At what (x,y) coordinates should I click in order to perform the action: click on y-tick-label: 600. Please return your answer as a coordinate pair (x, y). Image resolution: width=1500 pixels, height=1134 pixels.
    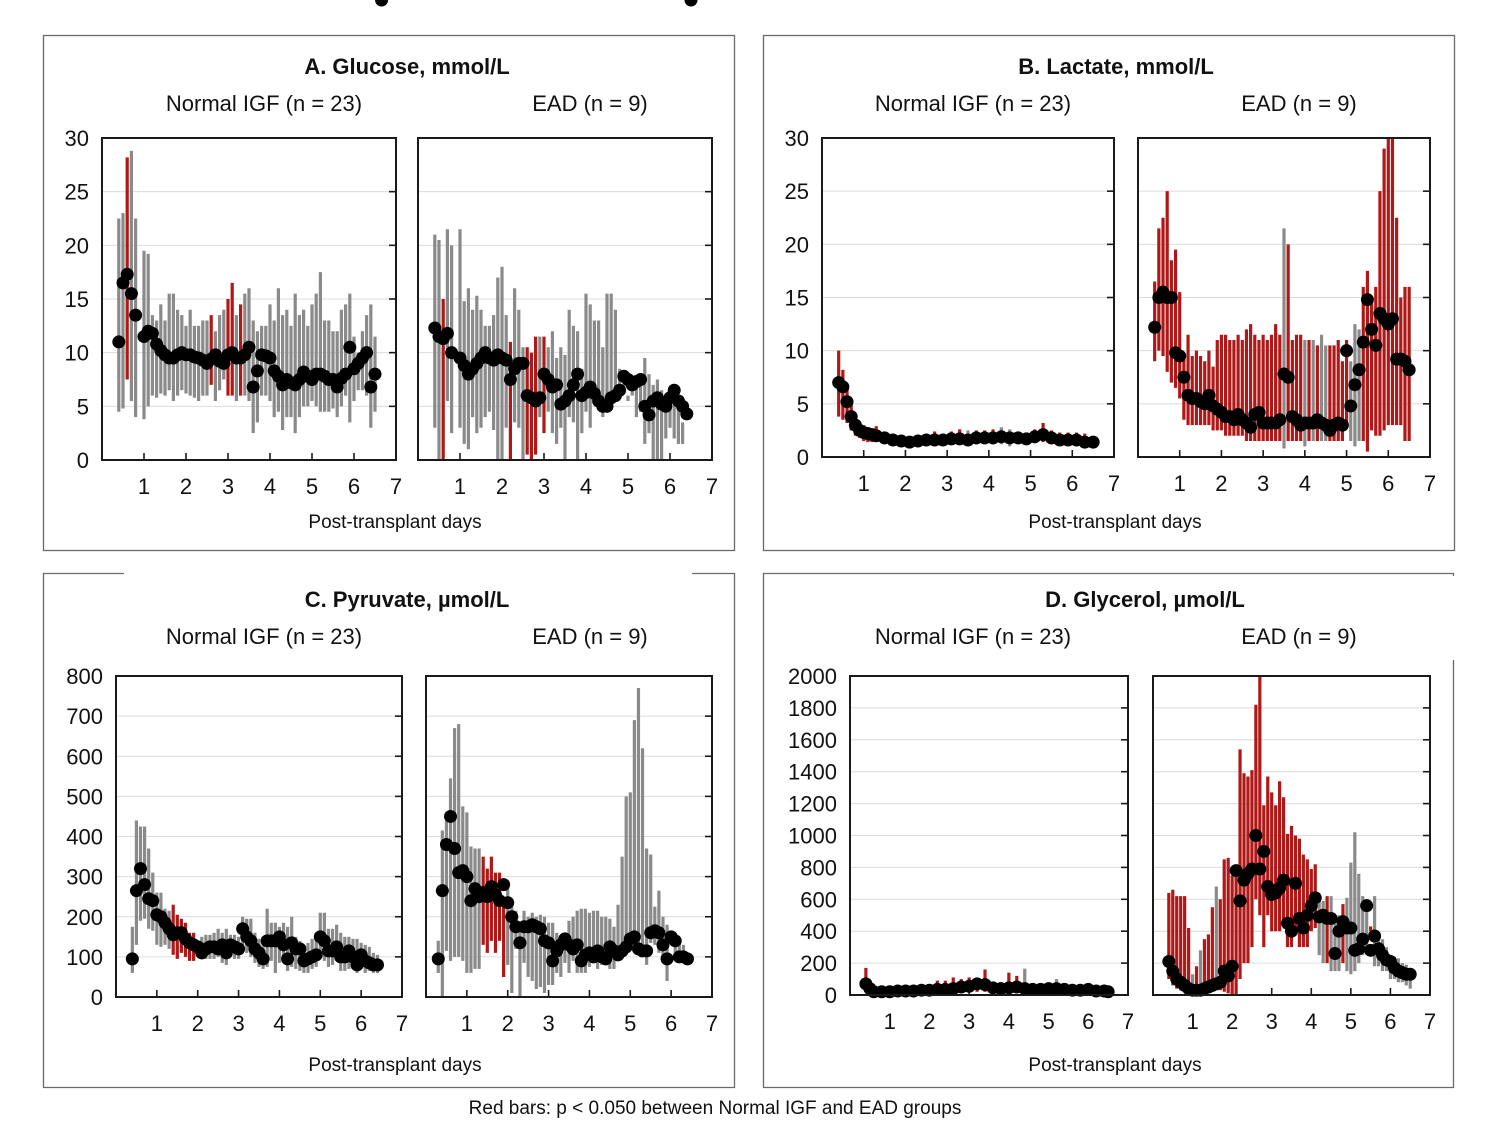
    Looking at the image, I should click on (818, 899).